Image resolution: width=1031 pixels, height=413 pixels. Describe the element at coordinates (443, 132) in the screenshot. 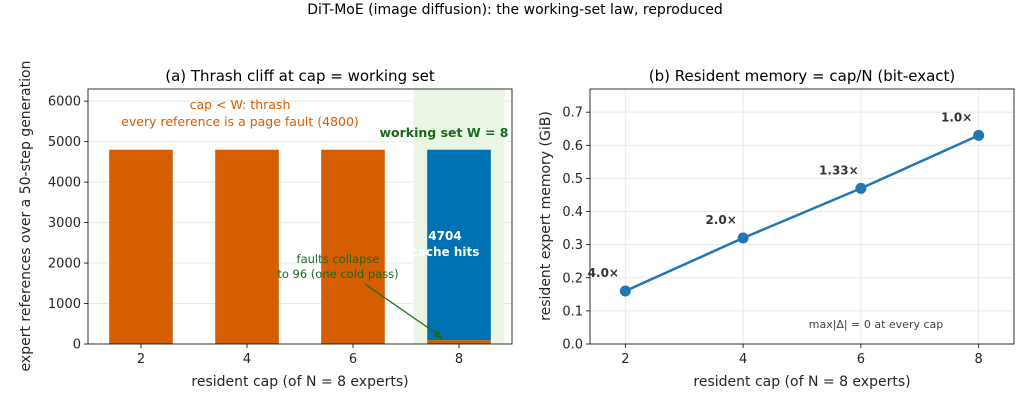

I see `working-set-label: working set W = 8` at that location.